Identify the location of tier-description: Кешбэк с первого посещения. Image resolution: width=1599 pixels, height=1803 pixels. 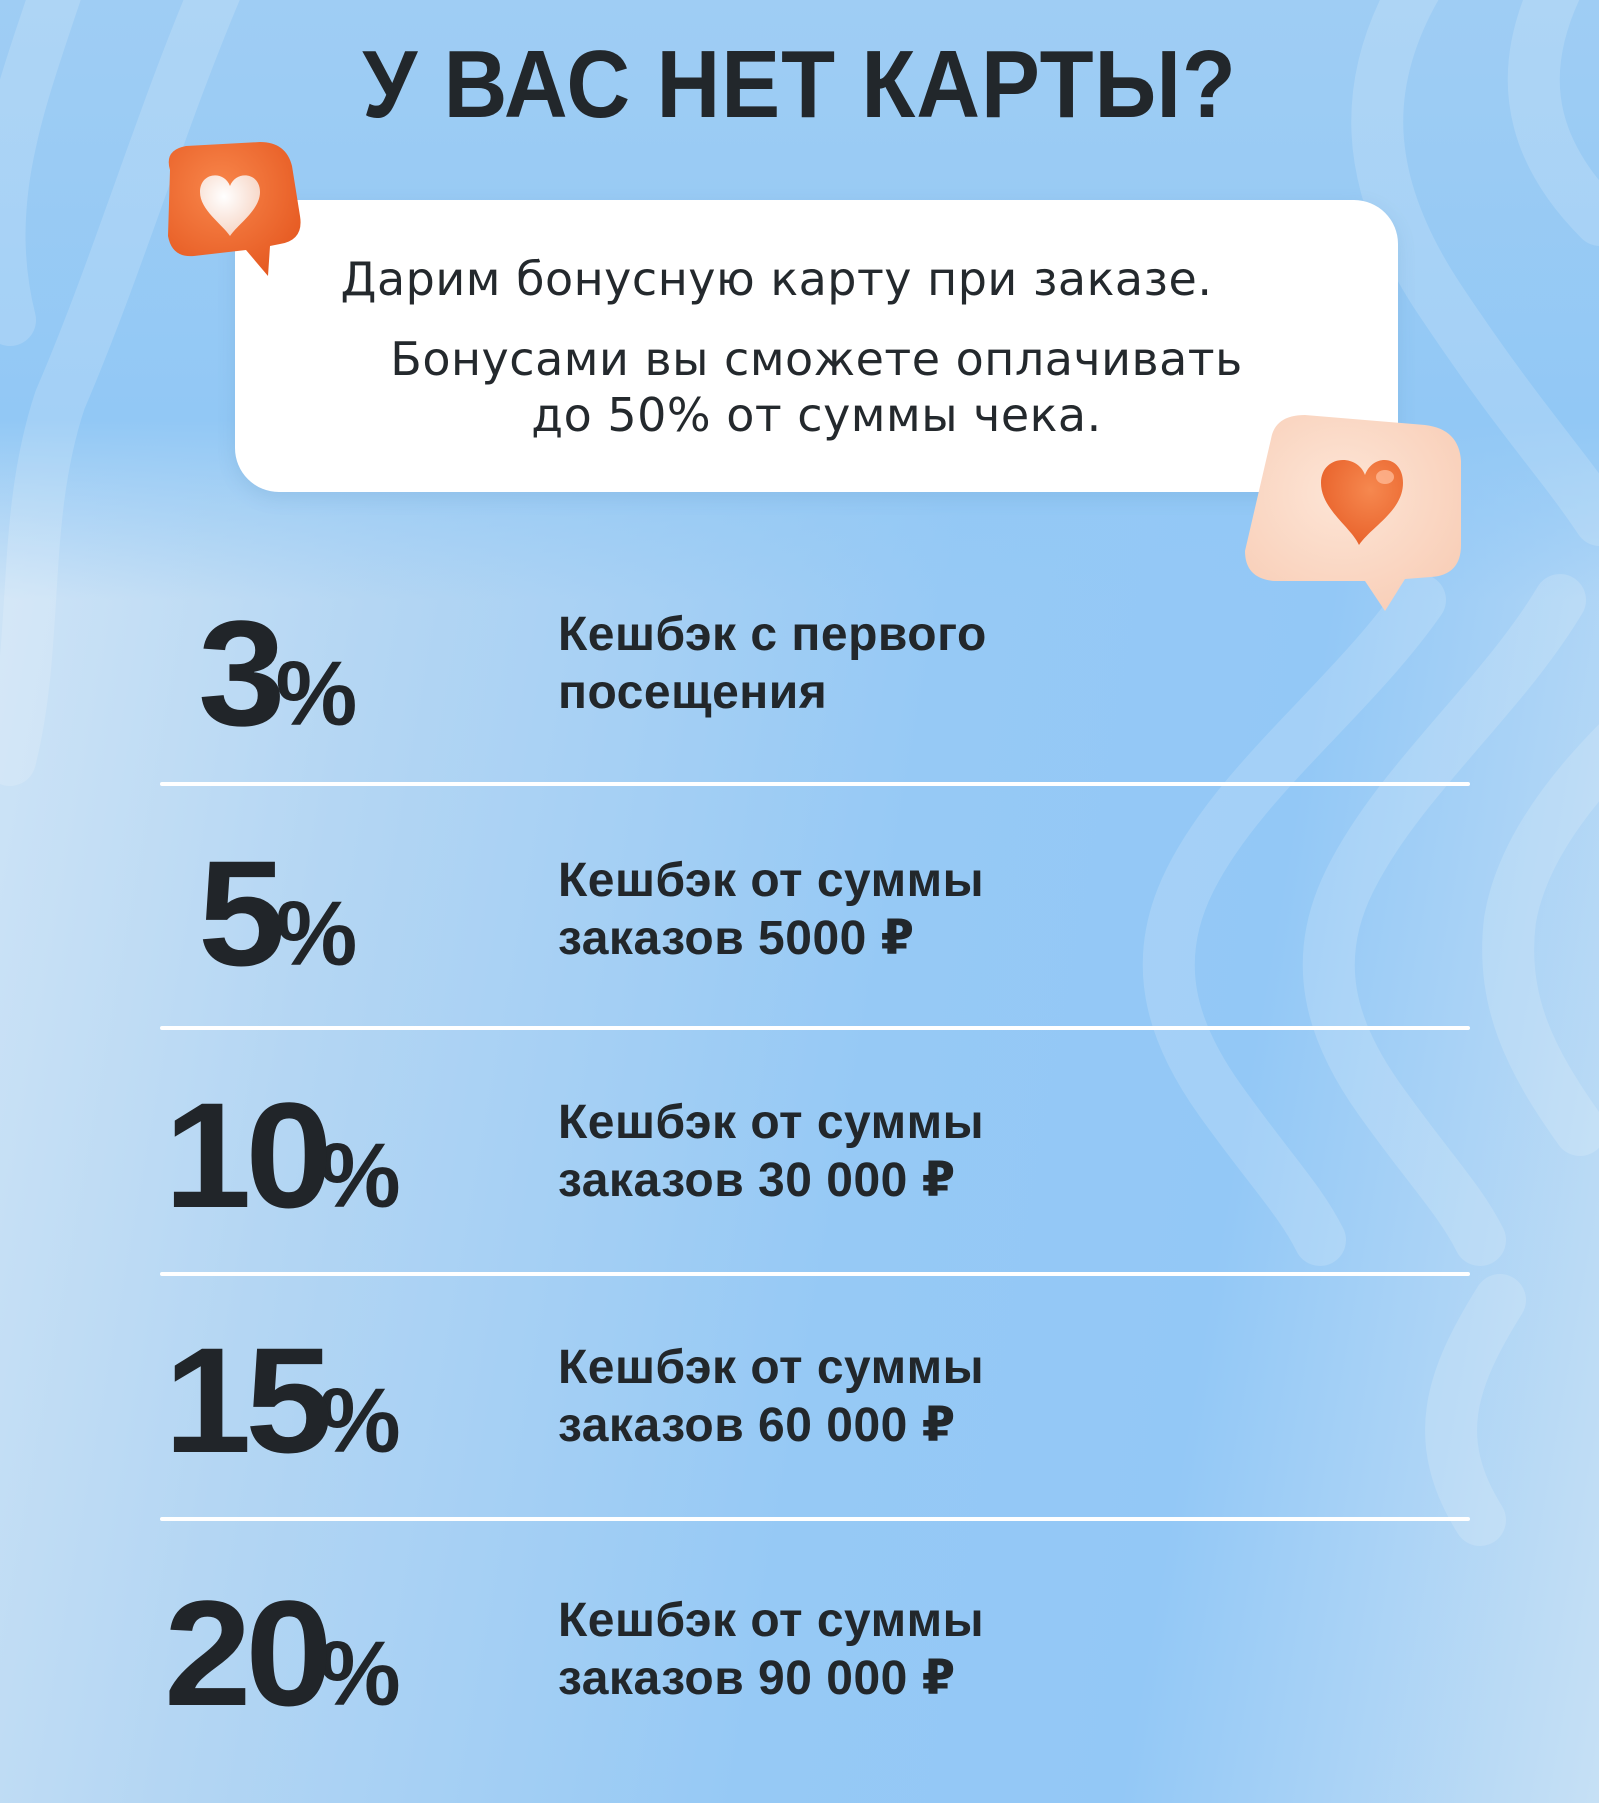
(772, 664).